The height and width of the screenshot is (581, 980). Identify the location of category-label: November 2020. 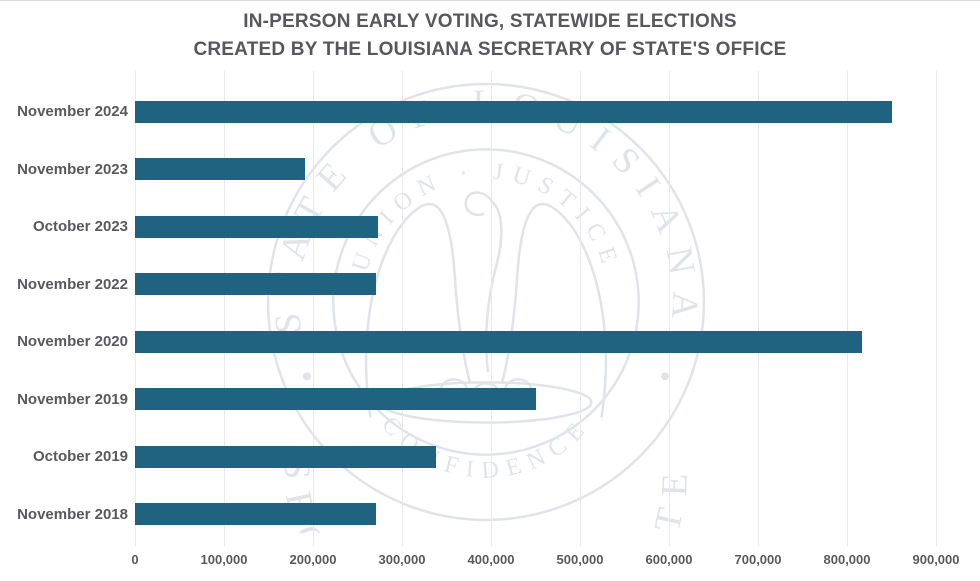
(72, 342).